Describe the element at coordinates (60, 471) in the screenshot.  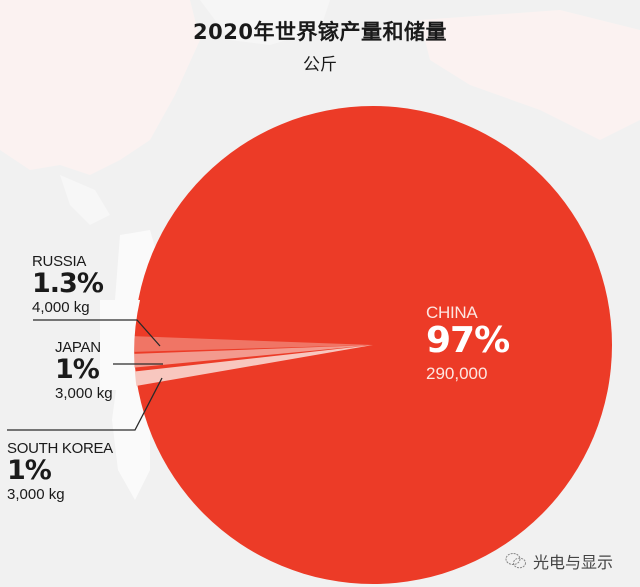
I see `label-south-korea: SOUTH KOREA 1% 3,000 kg` at that location.